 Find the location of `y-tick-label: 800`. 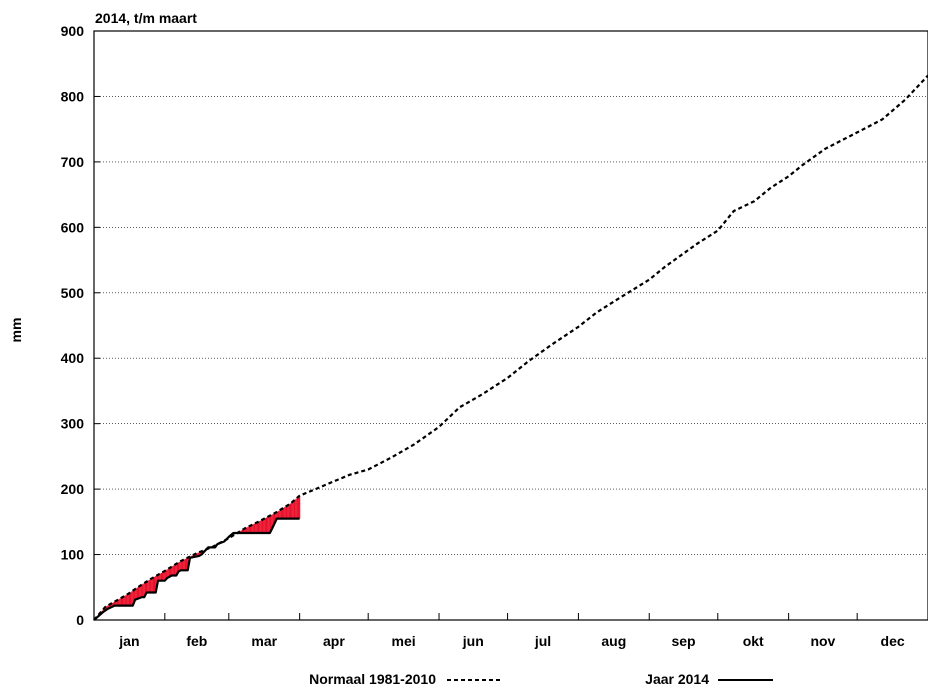

y-tick-label: 800 is located at coordinates (73, 96).